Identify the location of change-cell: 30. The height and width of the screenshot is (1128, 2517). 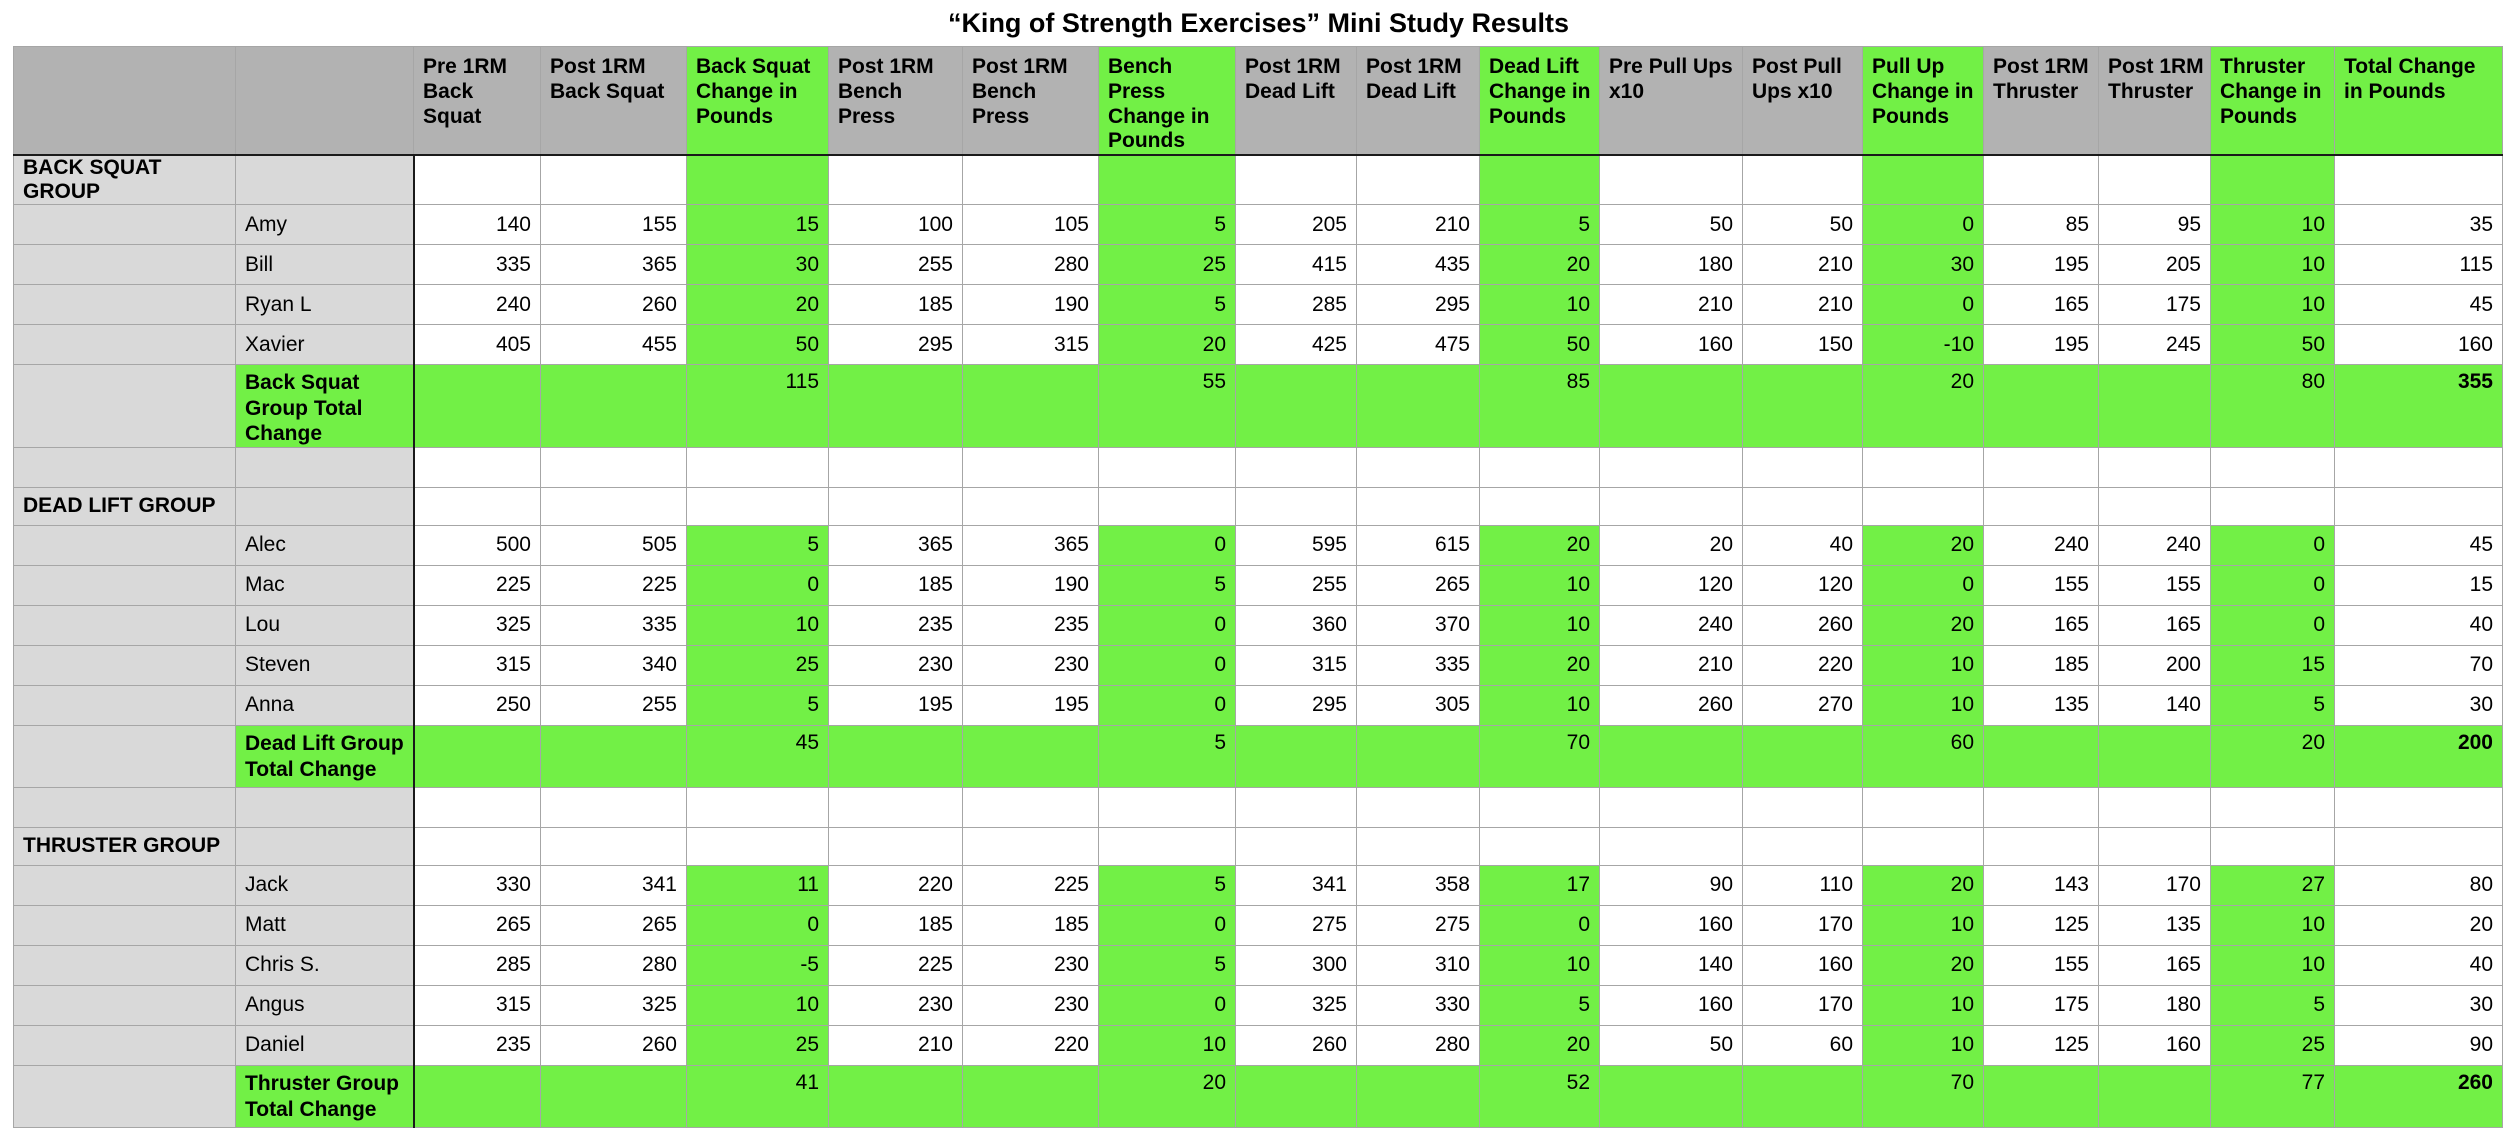
(757, 265).